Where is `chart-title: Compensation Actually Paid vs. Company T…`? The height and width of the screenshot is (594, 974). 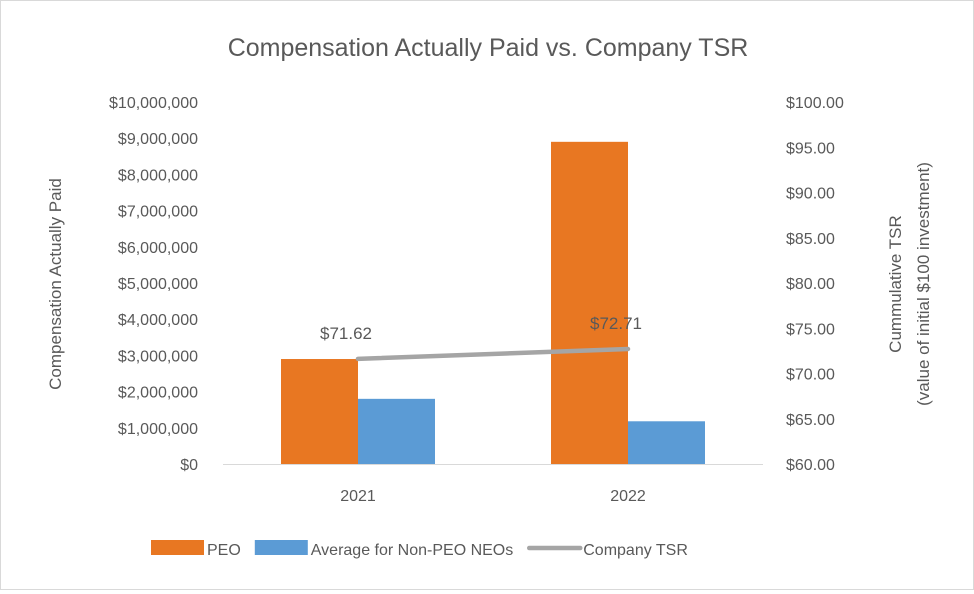 chart-title: Compensation Actually Paid vs. Company T… is located at coordinates (488, 48).